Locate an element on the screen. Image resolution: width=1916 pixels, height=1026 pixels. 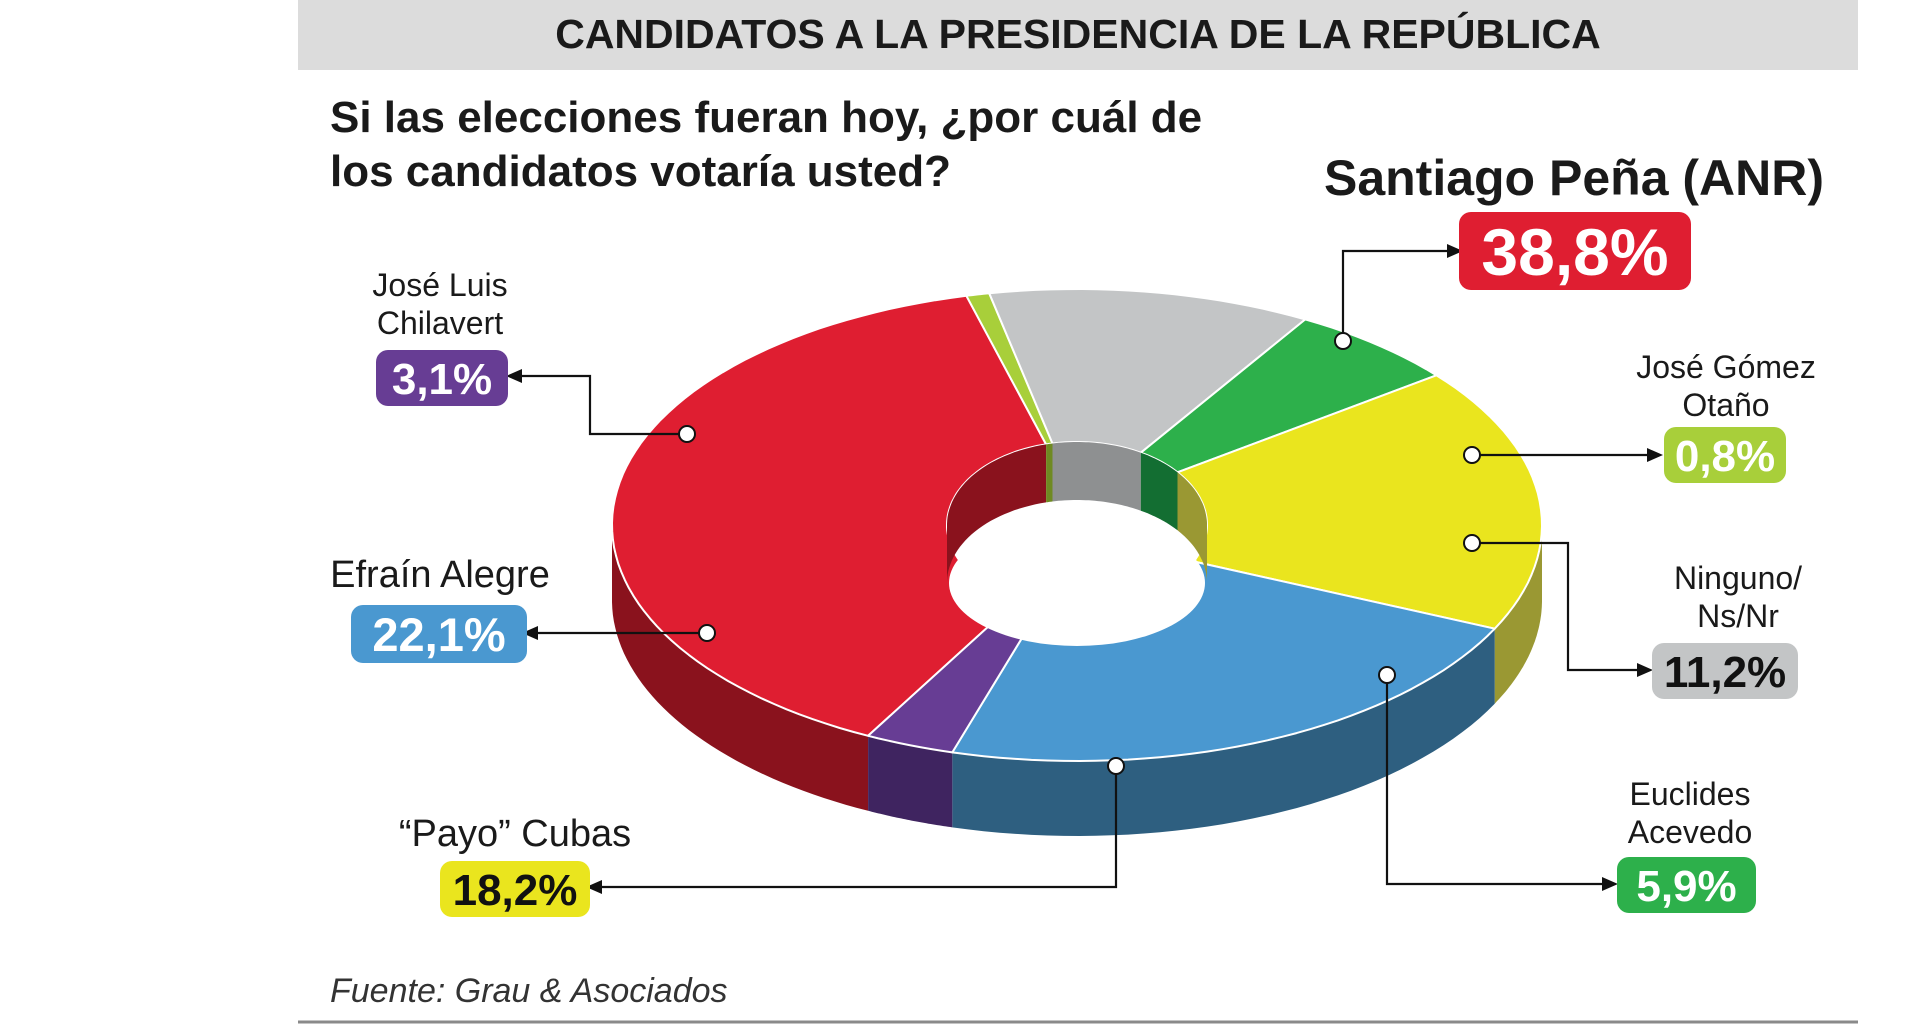
name-label-pena: Santiago Peña (ANR) is located at coordinates (1574, 178).